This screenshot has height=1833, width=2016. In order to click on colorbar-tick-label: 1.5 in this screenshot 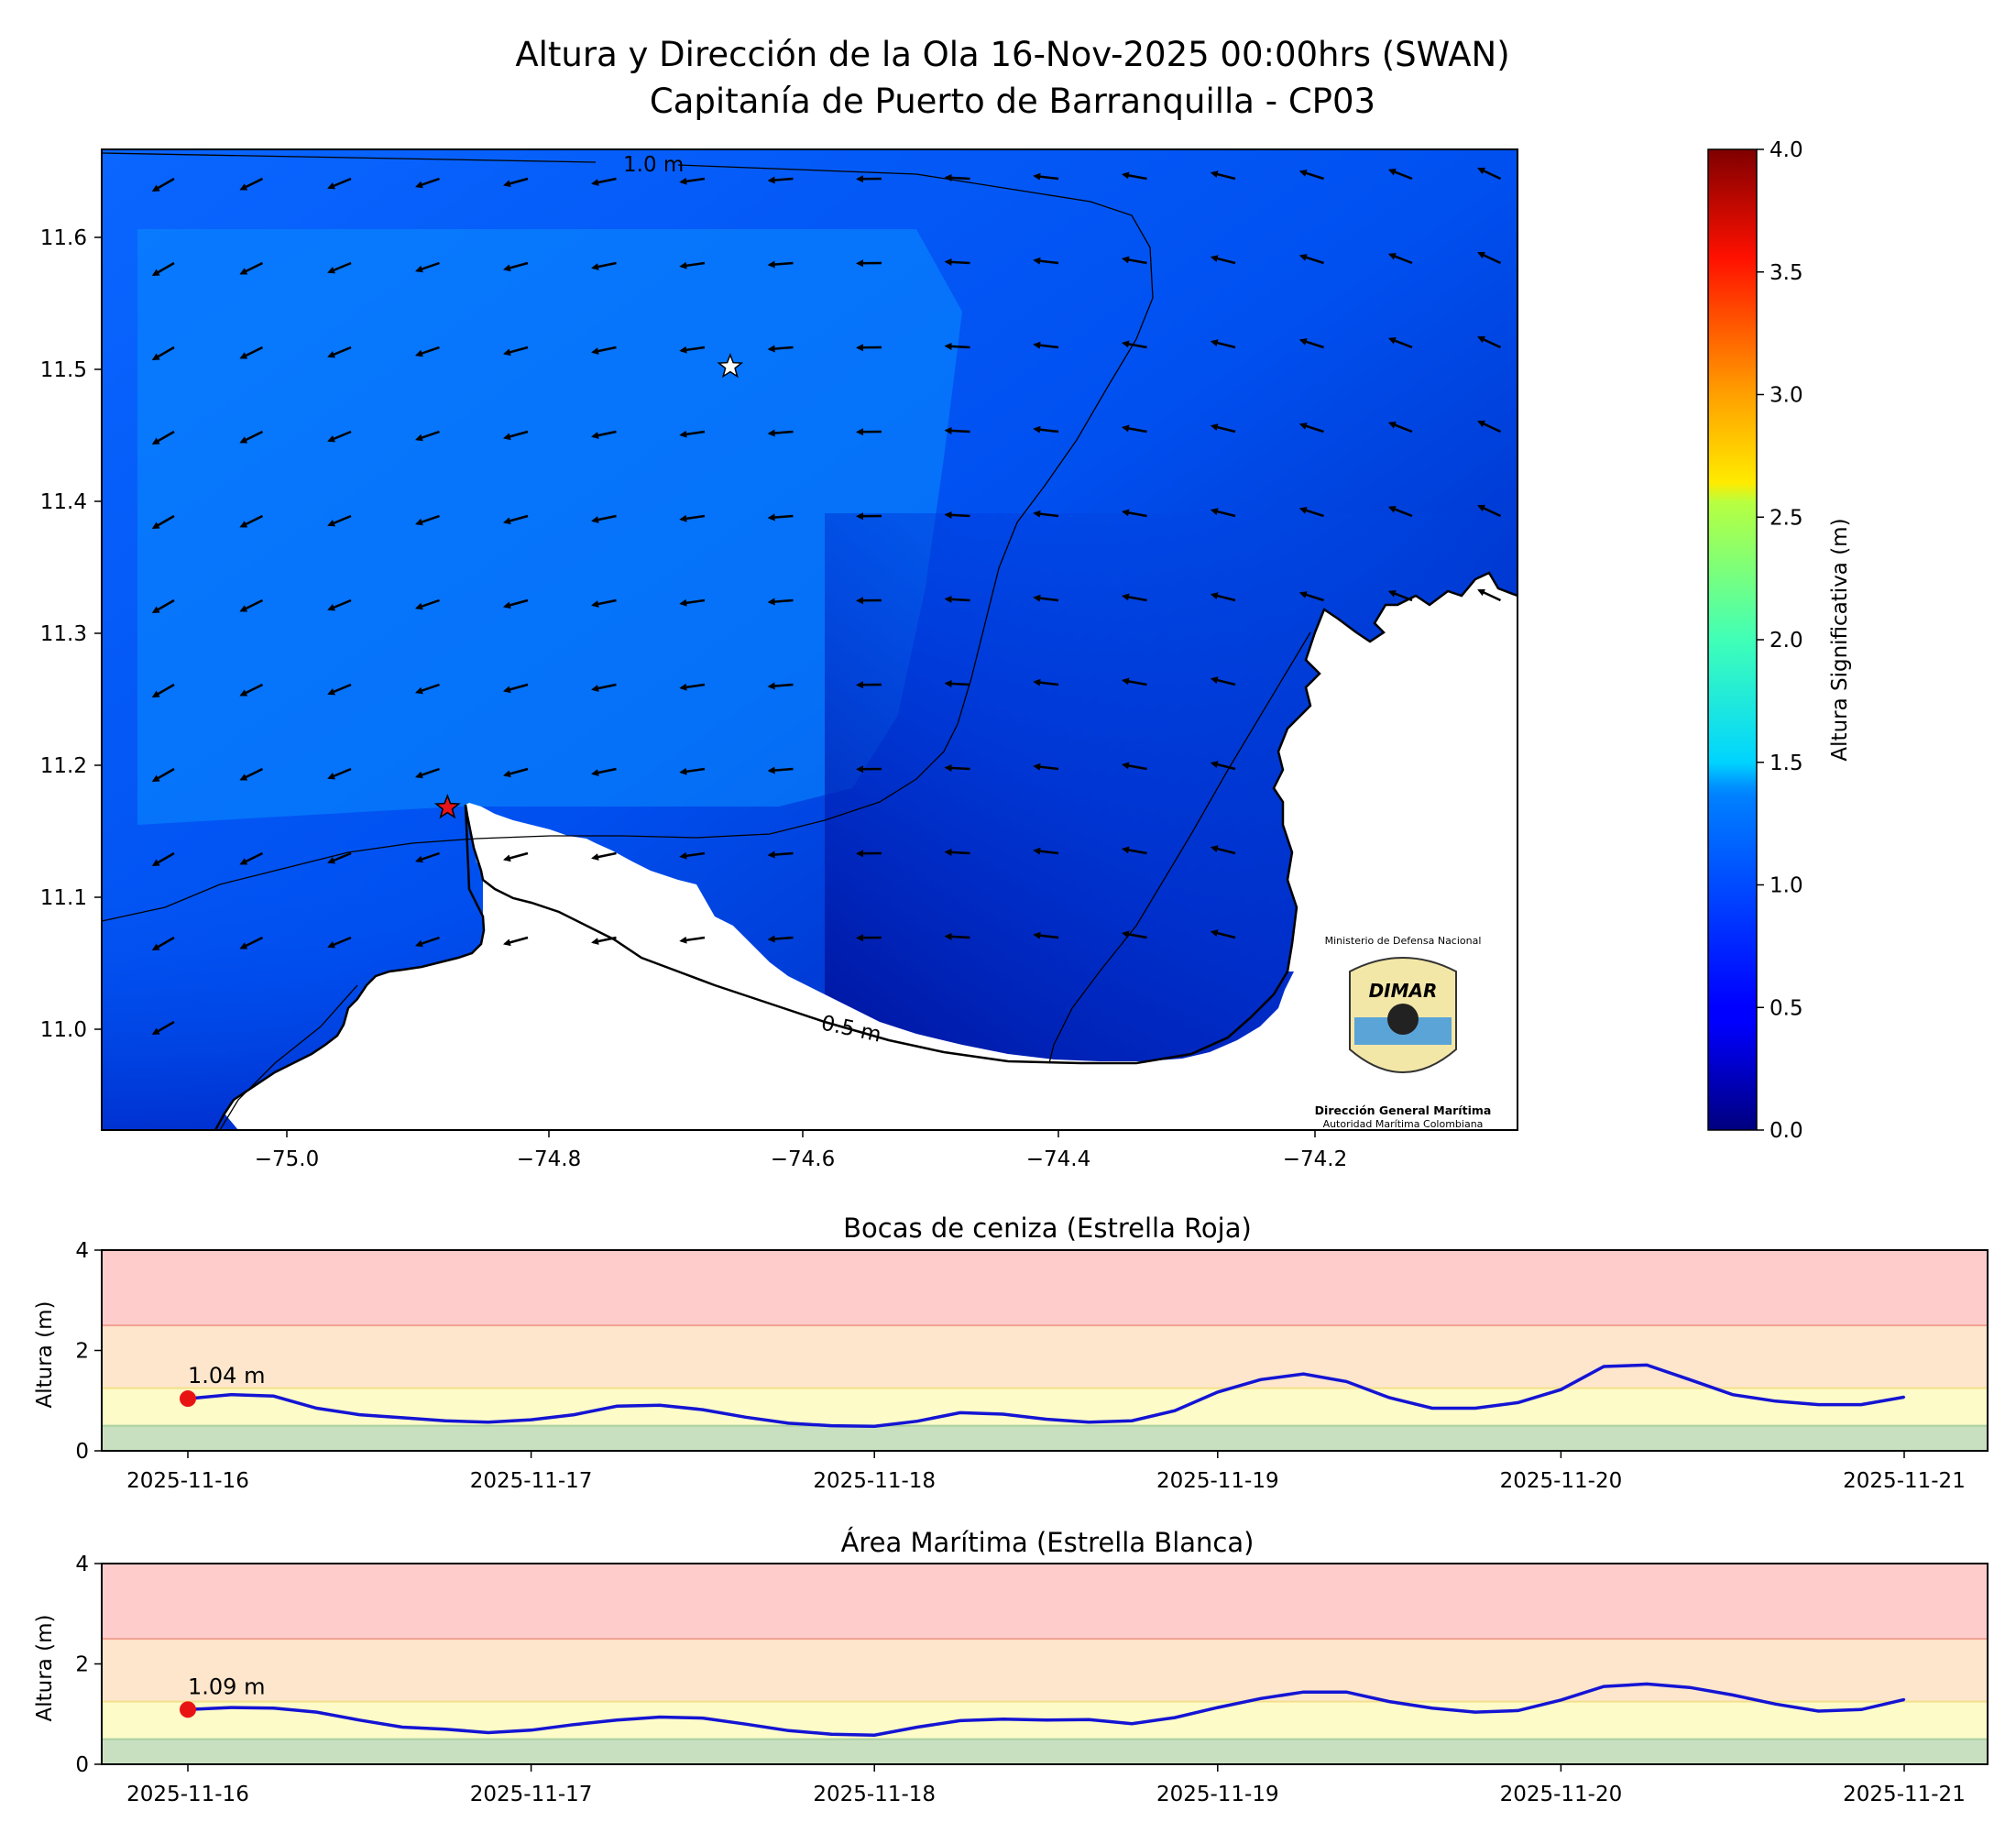, I will do `click(1786, 763)`.